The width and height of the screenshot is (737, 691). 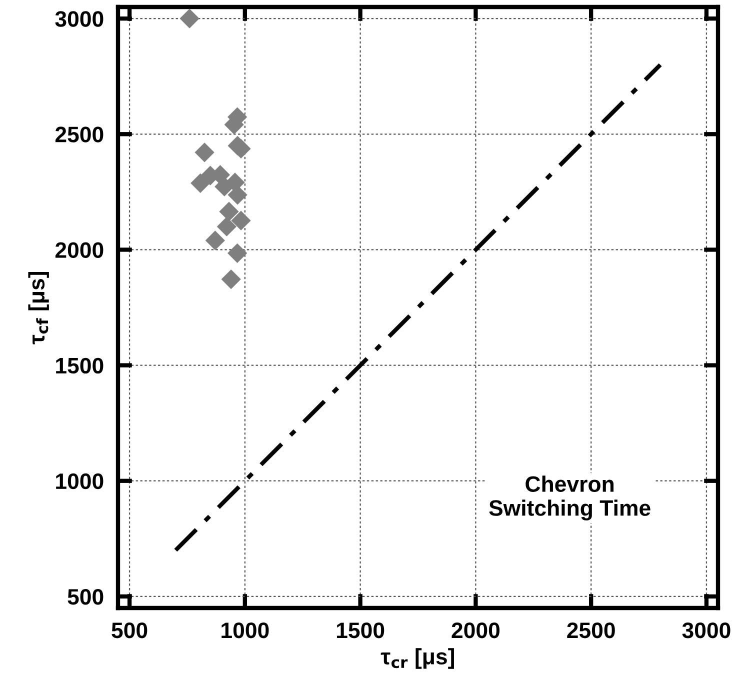 I want to click on annotation: Chevron Switching Time, so click(x=569, y=498).